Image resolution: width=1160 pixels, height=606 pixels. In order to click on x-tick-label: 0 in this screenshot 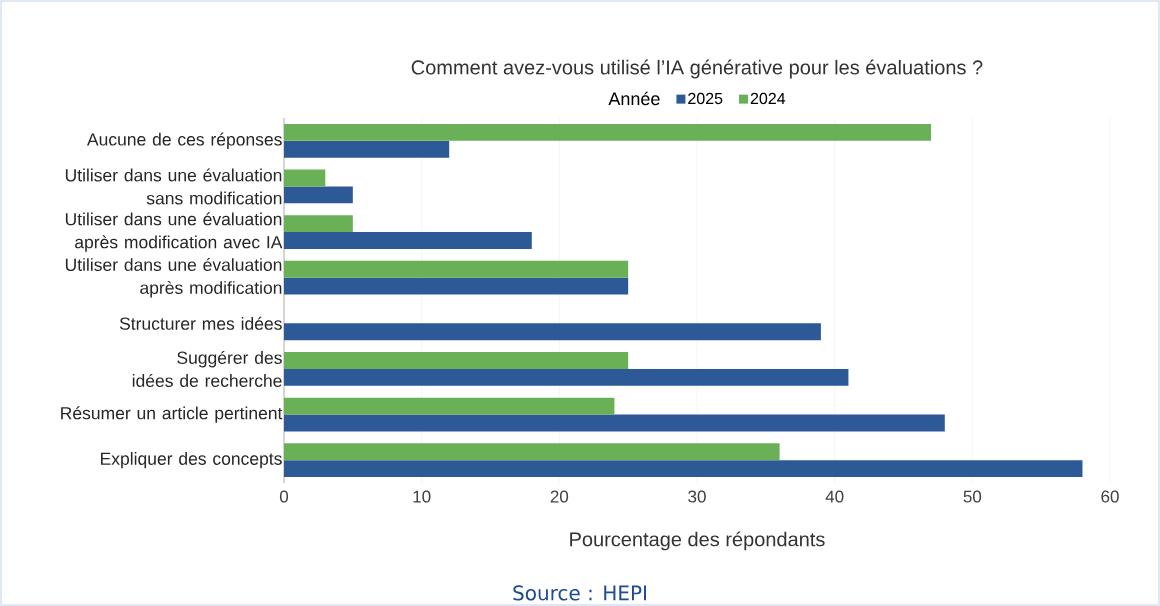, I will do `click(284, 496)`.